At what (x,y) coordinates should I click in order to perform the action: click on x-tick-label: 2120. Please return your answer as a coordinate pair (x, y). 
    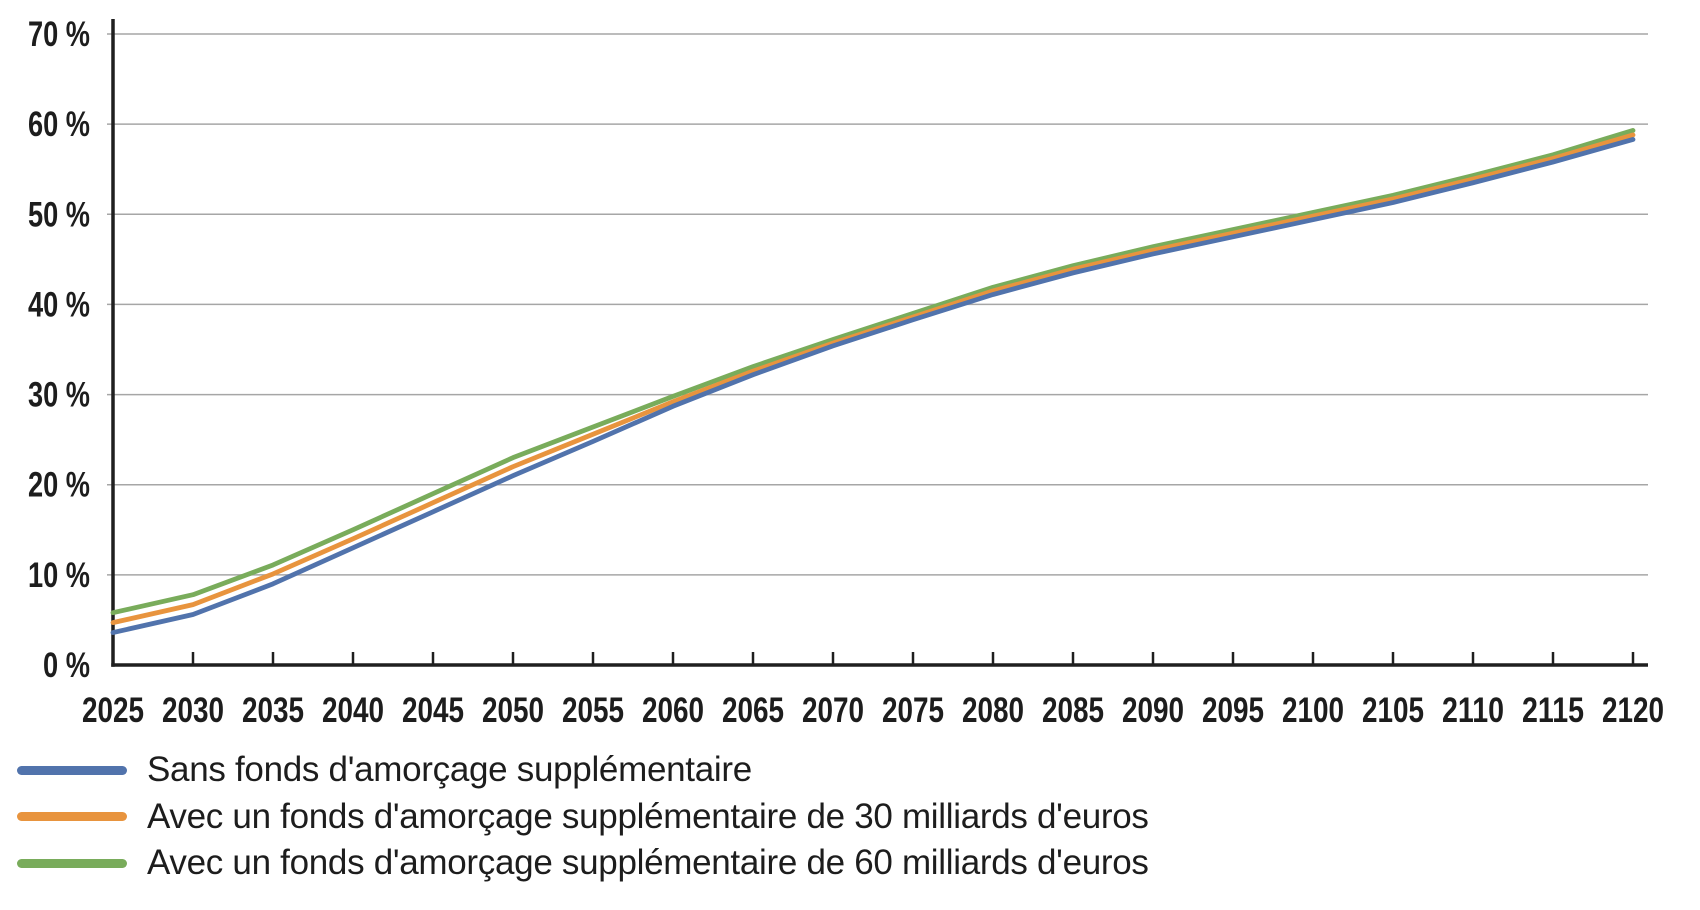
    Looking at the image, I should click on (1633, 710).